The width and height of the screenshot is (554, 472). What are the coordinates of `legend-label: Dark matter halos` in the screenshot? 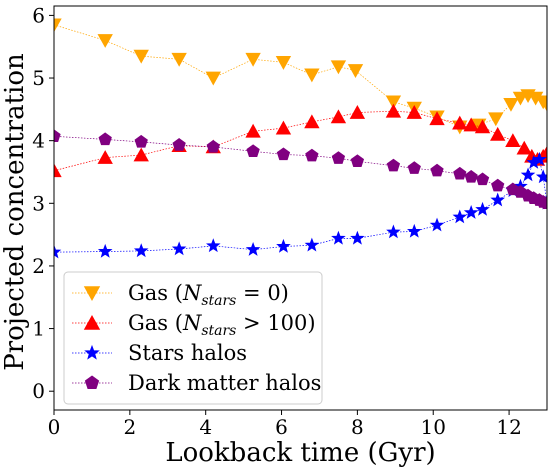 It's located at (224, 383).